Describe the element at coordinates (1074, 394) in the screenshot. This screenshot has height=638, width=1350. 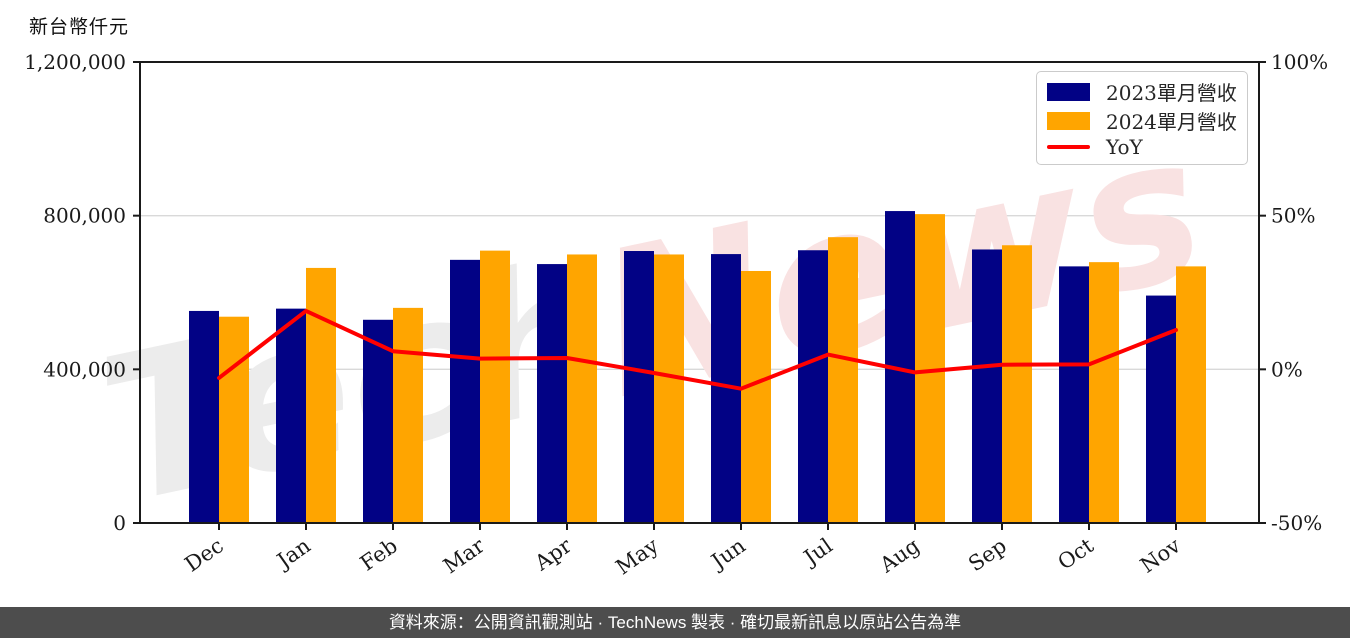
I see `bar-2023-Oct` at that location.